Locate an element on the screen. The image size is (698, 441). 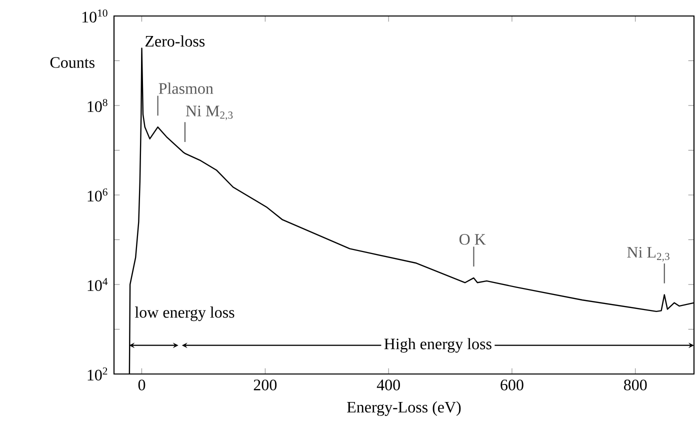
x-tick-label: 800 is located at coordinates (635, 385).